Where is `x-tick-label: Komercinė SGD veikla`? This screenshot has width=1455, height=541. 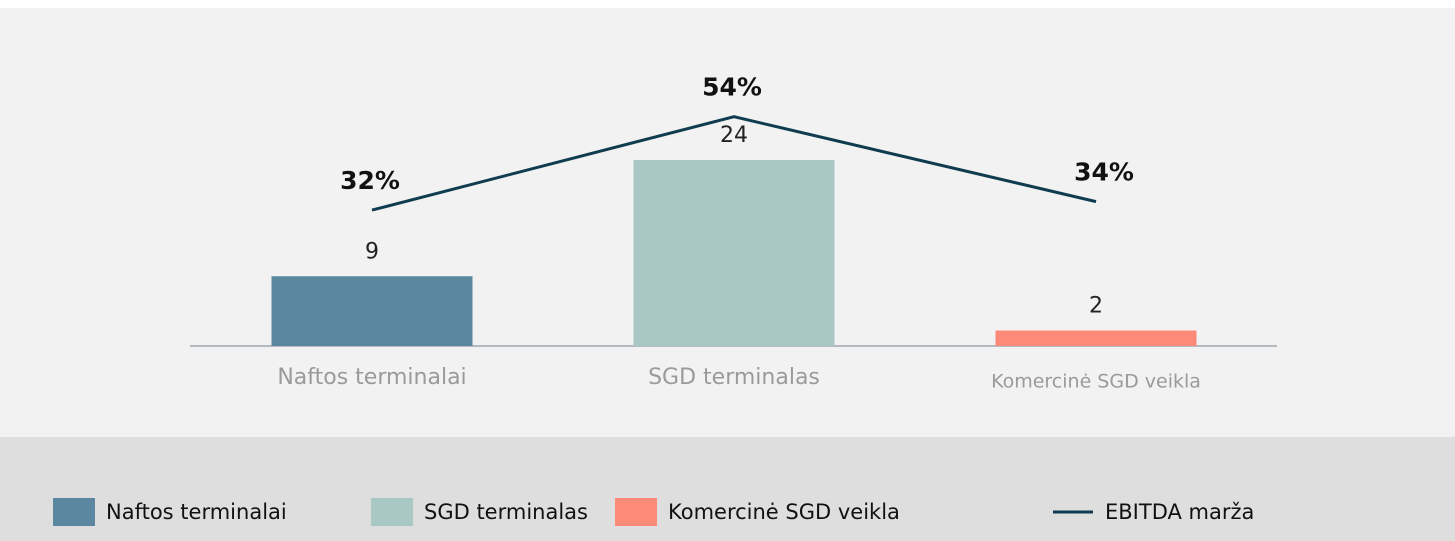 x-tick-label: Komercinė SGD veikla is located at coordinates (1096, 382).